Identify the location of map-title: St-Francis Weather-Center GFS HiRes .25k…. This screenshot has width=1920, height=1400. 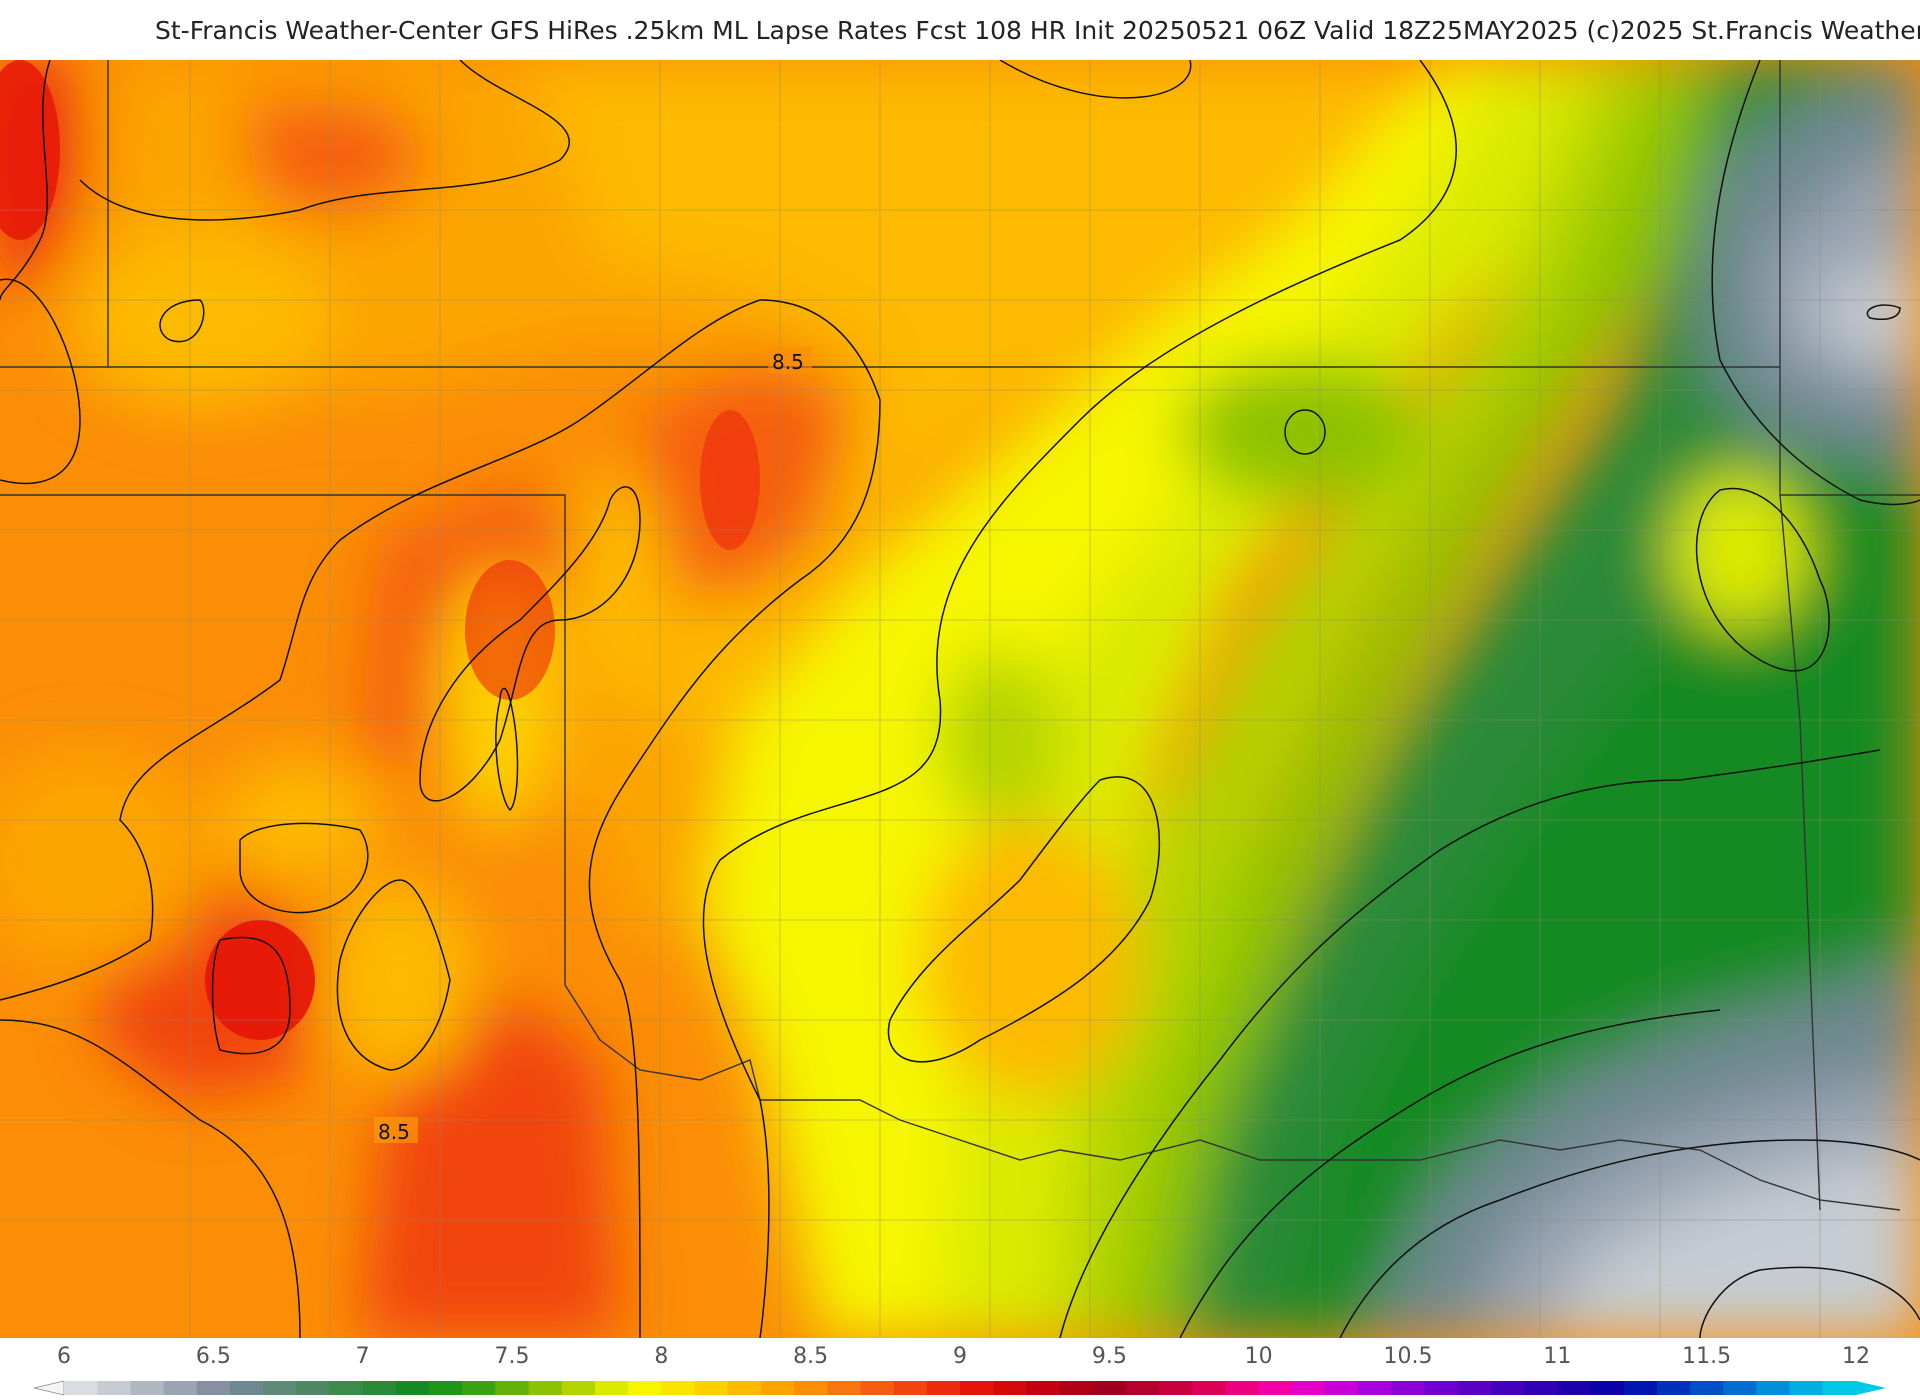
(1037, 30).